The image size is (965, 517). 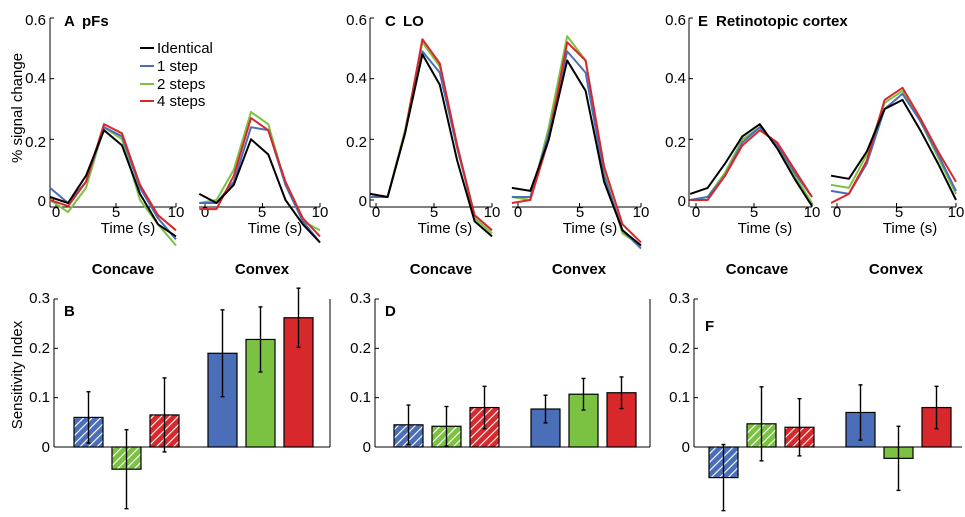 I want to click on panel-region-pfs: pFs, so click(x=95, y=21).